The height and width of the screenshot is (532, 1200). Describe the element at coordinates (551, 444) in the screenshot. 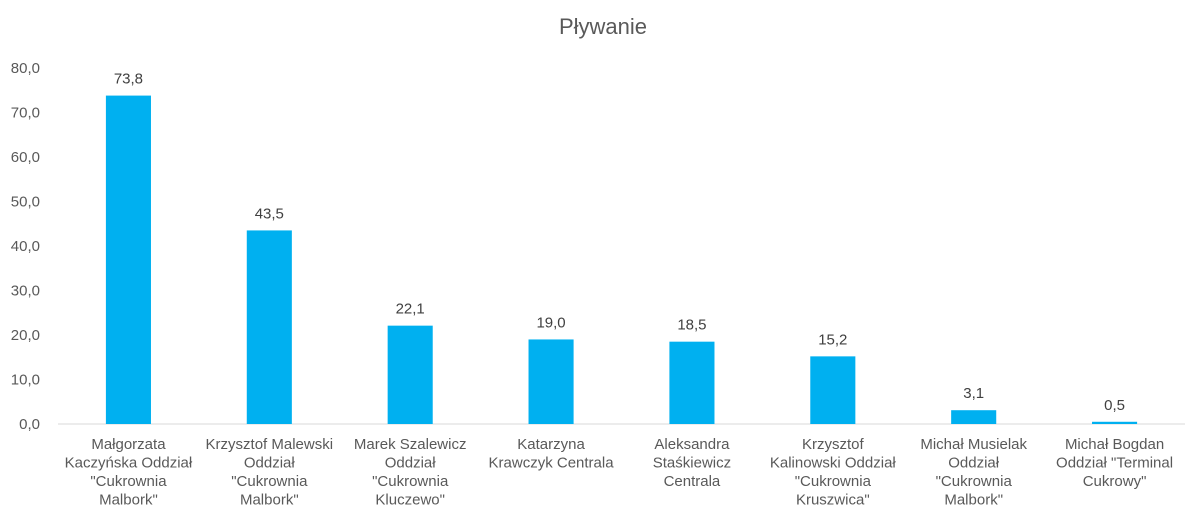

I see `category-label-line: Katarzyna` at that location.